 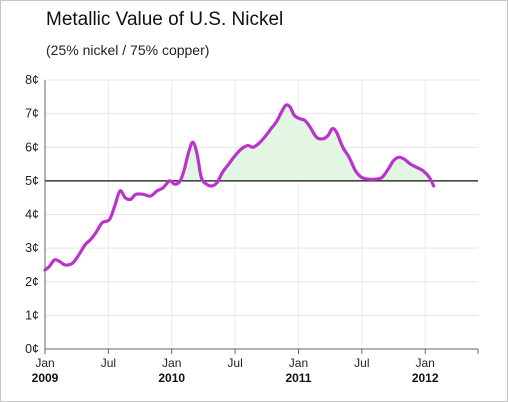 What do you see at coordinates (32, 147) in the screenshot?
I see `y-tick-label: 6¢` at bounding box center [32, 147].